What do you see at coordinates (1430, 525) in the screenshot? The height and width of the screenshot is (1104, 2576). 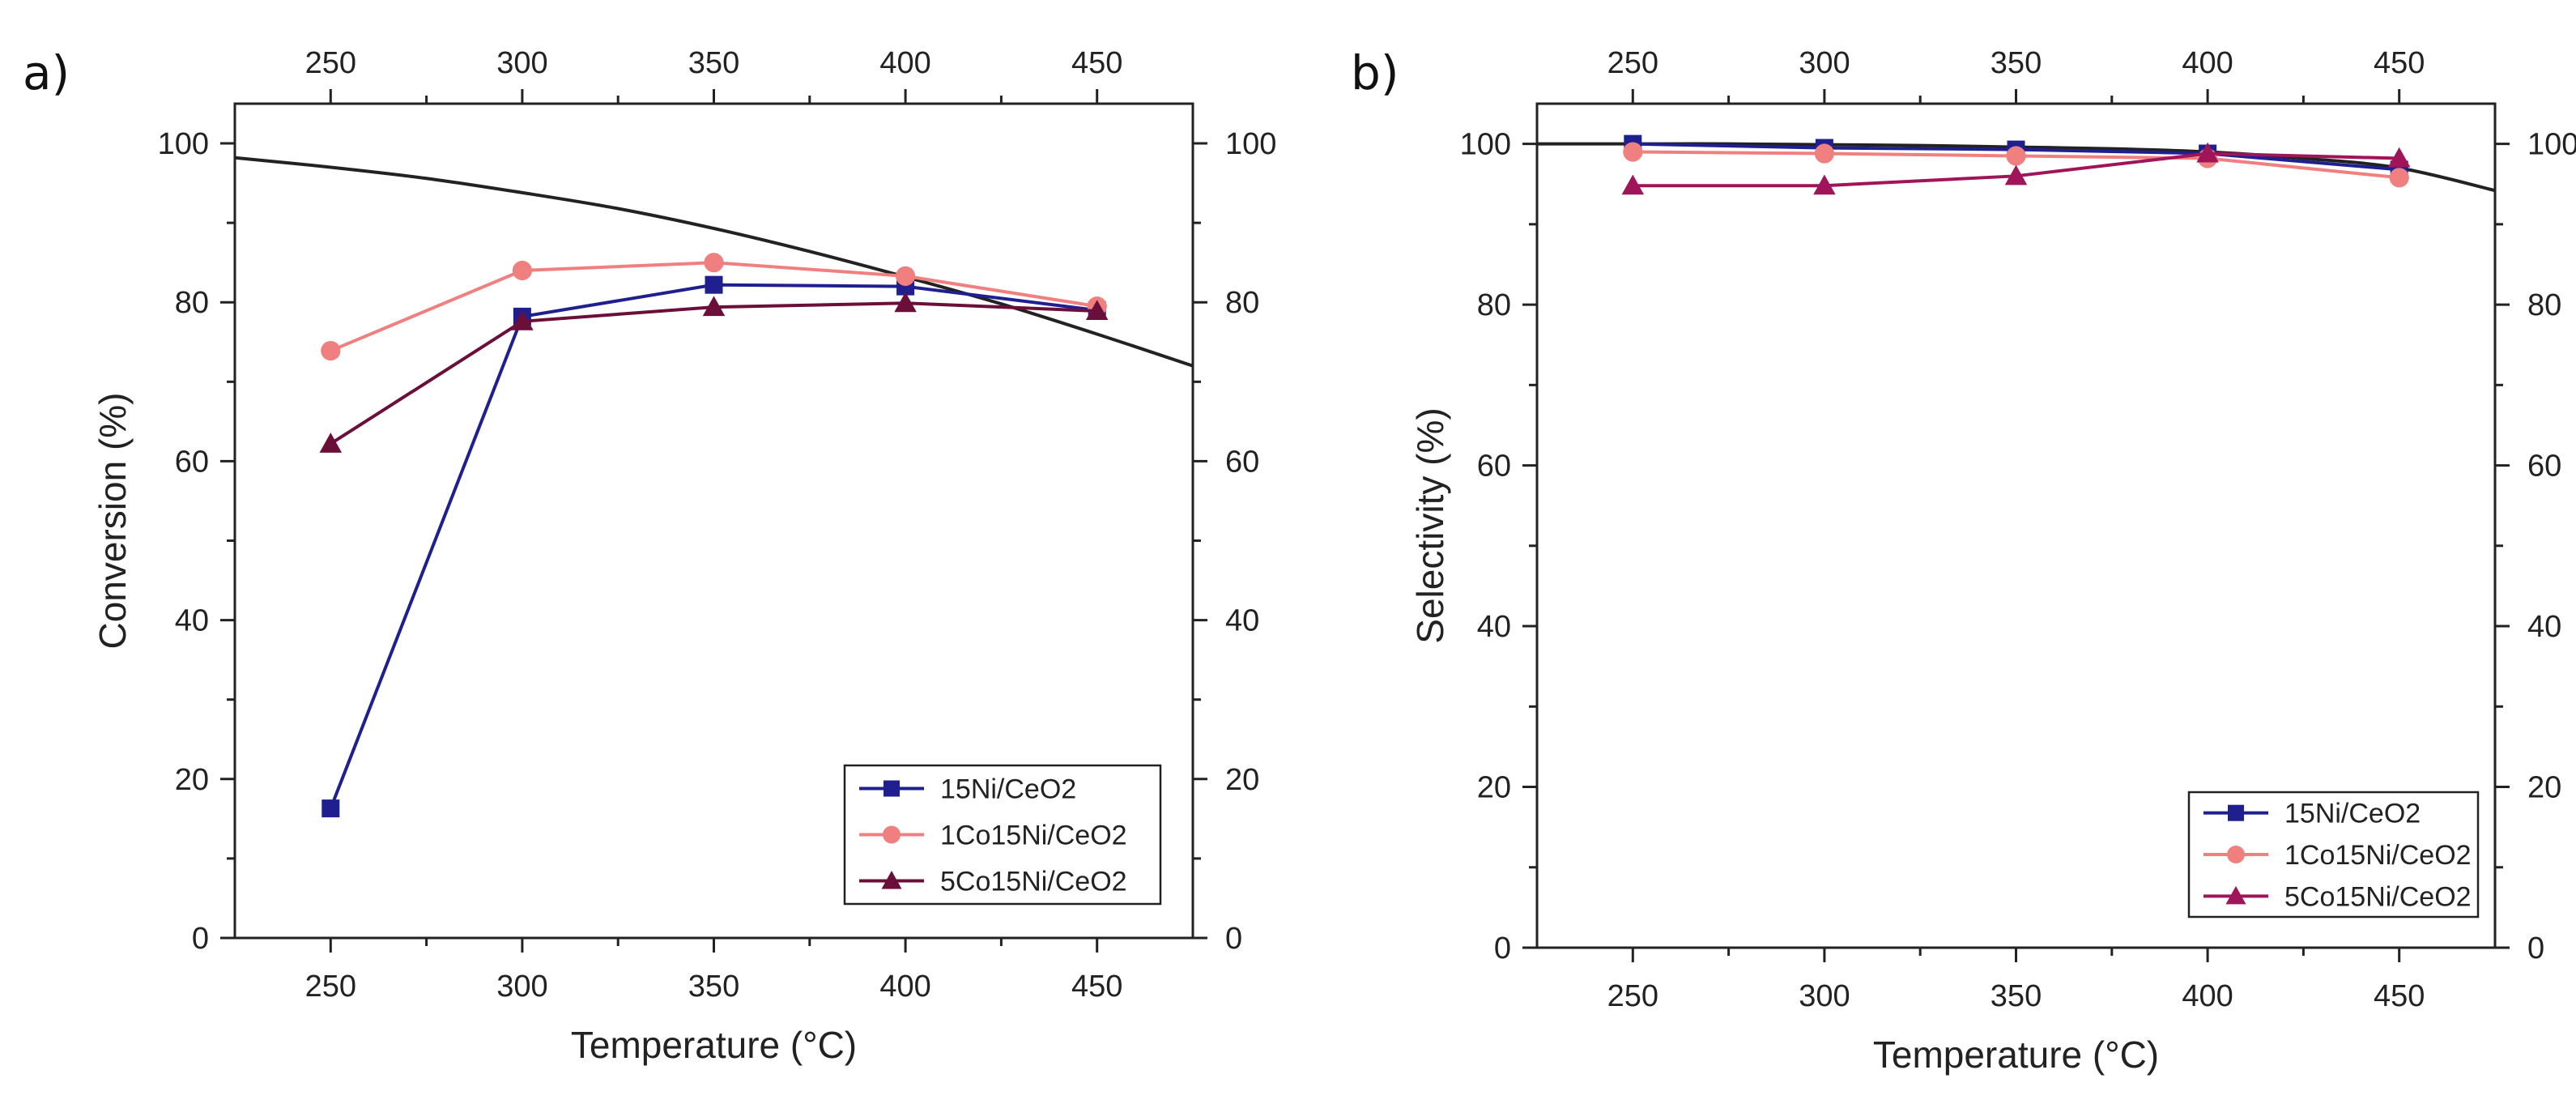 I see `y-axis-title: Selectivity (%)` at bounding box center [1430, 525].